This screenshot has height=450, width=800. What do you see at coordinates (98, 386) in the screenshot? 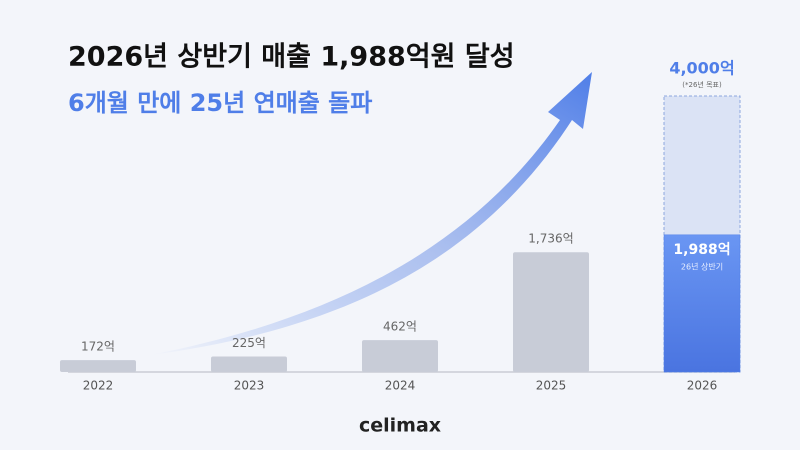
I see `x-tick-label: 2022` at bounding box center [98, 386].